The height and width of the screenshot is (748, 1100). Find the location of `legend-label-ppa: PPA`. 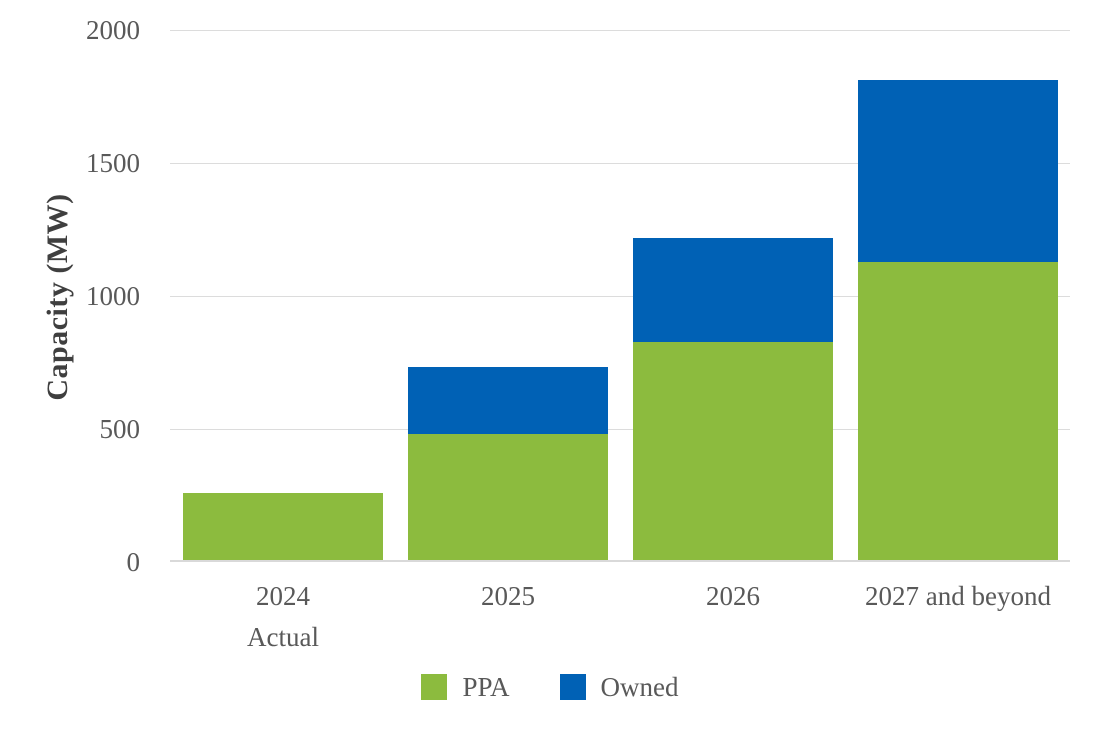

legend-label-ppa: PPA is located at coordinates (486, 686).